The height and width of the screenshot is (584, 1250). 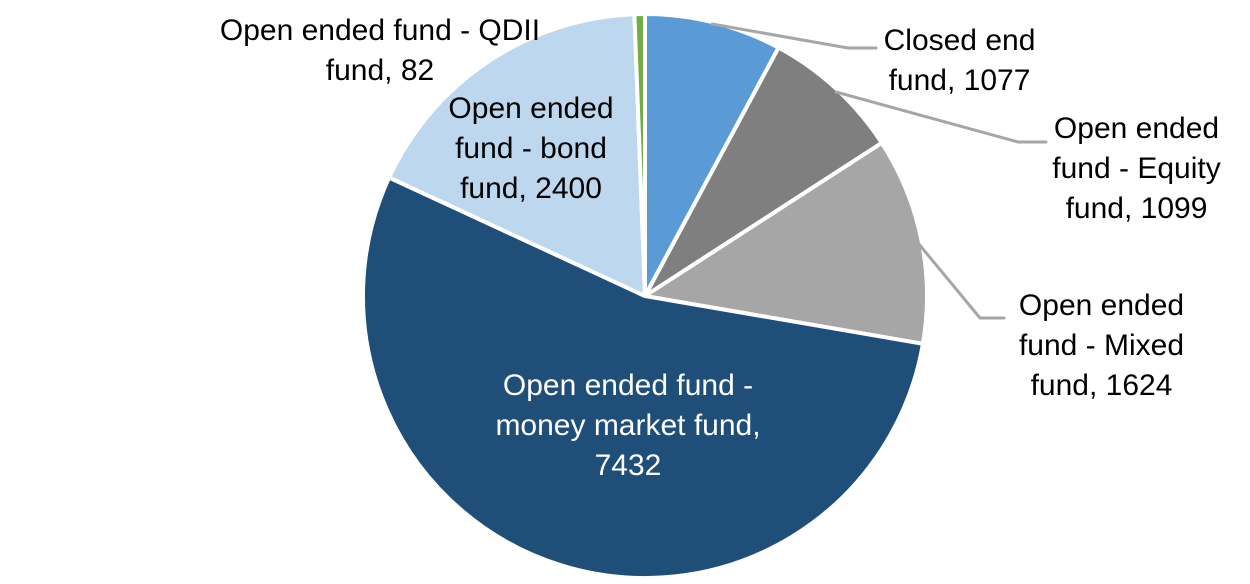 What do you see at coordinates (1101, 345) in the screenshot?
I see `data-label-mixed-fund: Open ended fund - Mixed fund, 1624` at bounding box center [1101, 345].